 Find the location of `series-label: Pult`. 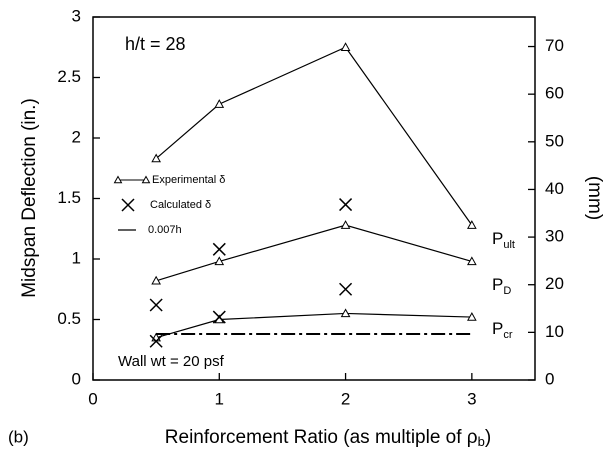

series-label: Pult is located at coordinates (503, 239).